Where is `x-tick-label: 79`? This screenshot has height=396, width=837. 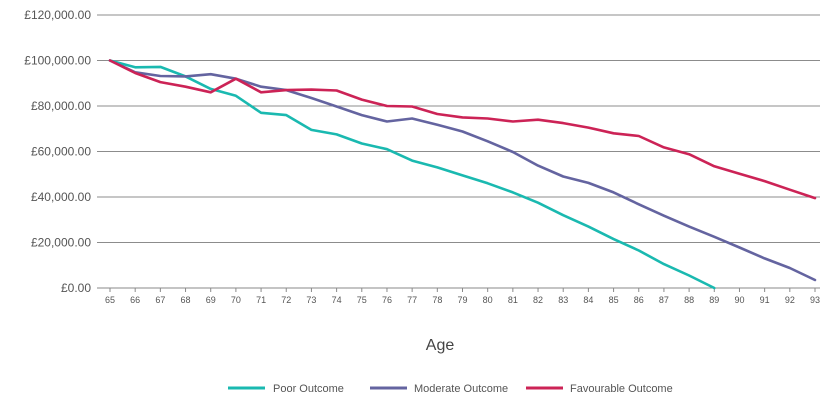 x-tick-label: 79 is located at coordinates (462, 300).